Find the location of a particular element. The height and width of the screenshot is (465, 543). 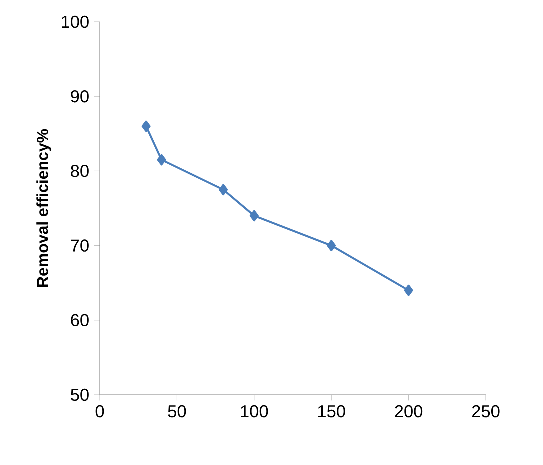

y-tick-label: 60 is located at coordinates (80, 320).